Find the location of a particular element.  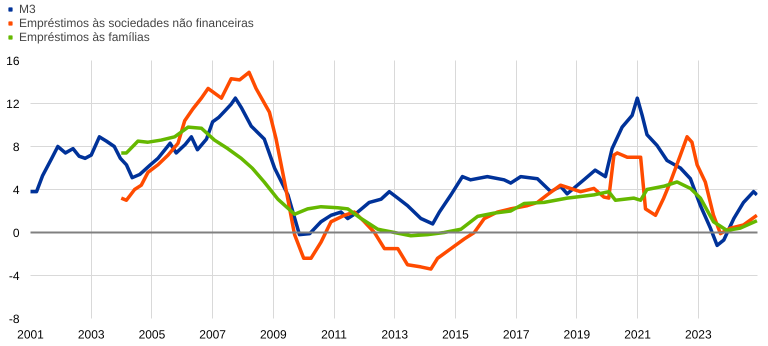

y-tick-label: 0 is located at coordinates (16, 233).